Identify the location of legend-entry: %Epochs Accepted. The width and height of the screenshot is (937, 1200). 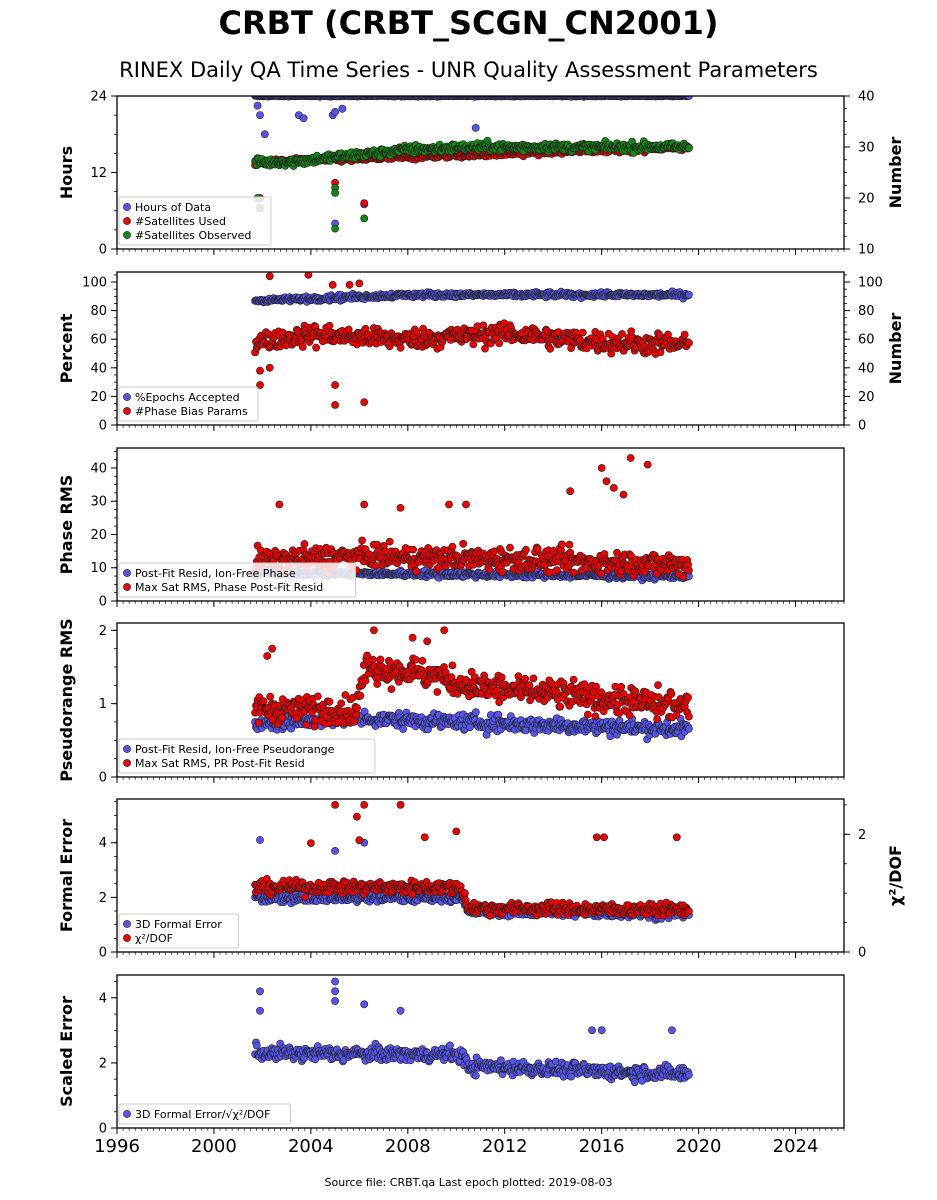
(187, 397).